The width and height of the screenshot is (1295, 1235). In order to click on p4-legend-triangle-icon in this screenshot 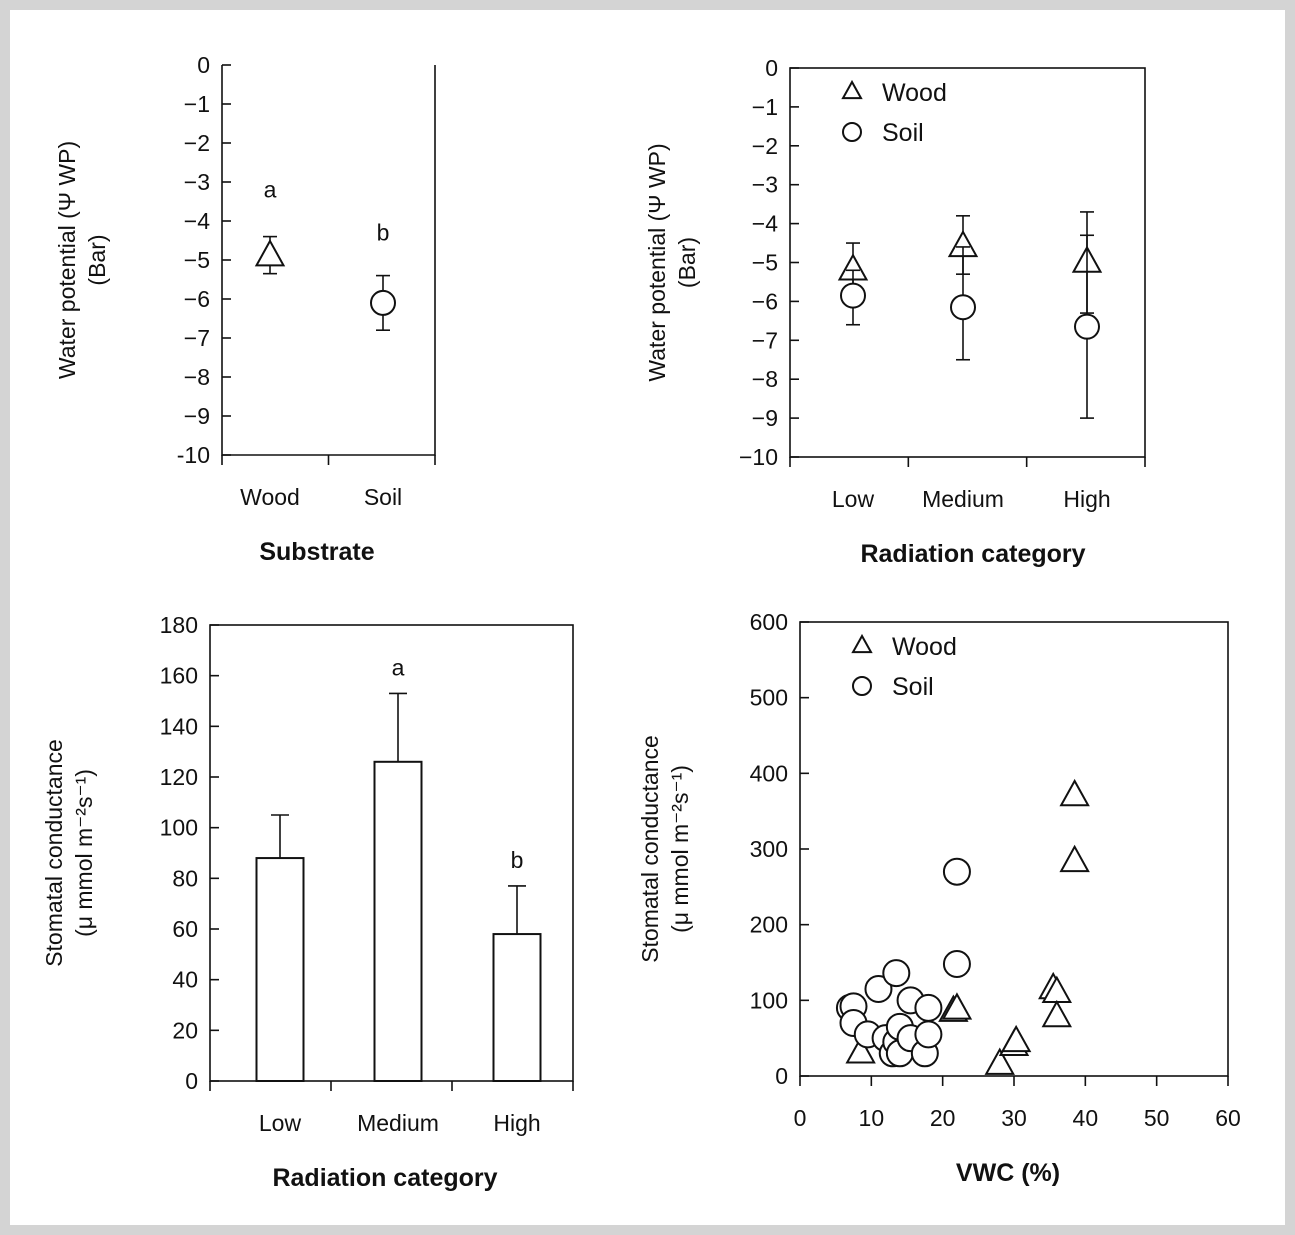, I will do `click(862, 643)`.